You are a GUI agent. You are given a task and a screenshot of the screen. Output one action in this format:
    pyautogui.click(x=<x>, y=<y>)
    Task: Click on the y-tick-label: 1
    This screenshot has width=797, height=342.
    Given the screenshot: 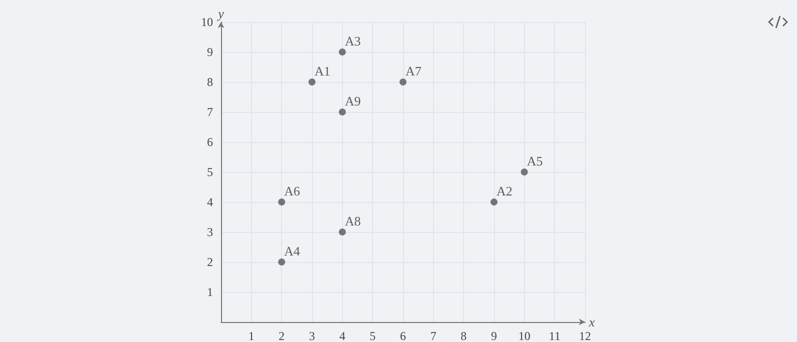 What is the action you would take?
    pyautogui.click(x=210, y=292)
    